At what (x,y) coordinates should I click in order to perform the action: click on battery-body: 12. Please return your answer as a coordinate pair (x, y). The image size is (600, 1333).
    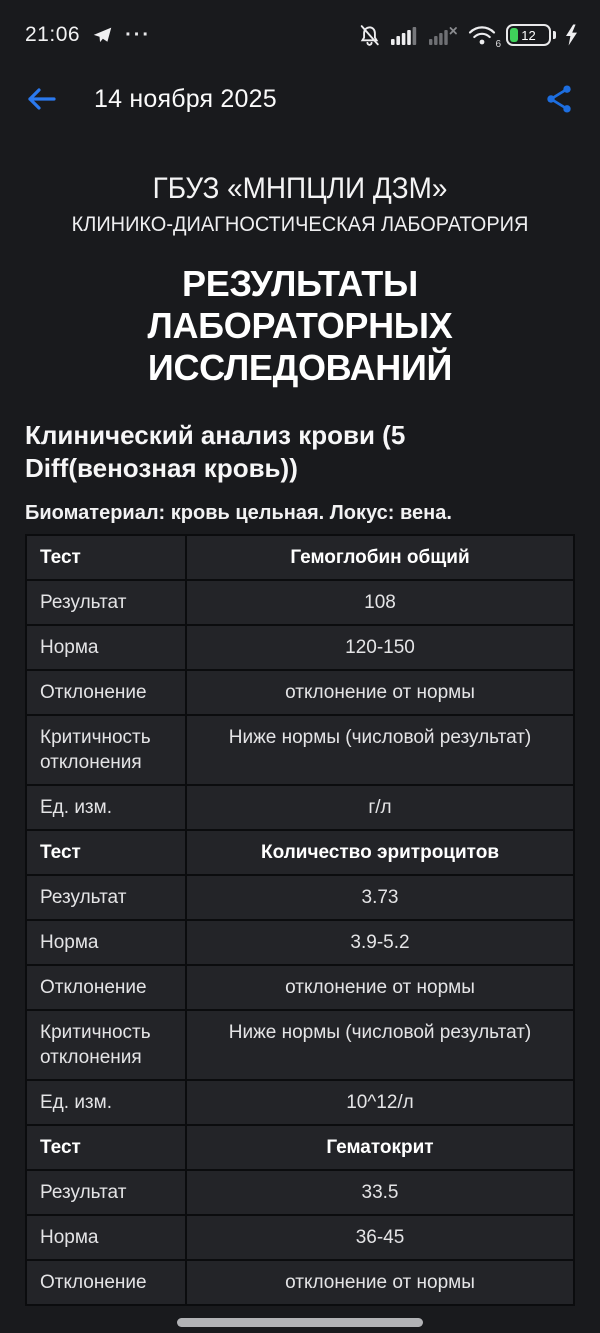
    Looking at the image, I should click on (528, 35).